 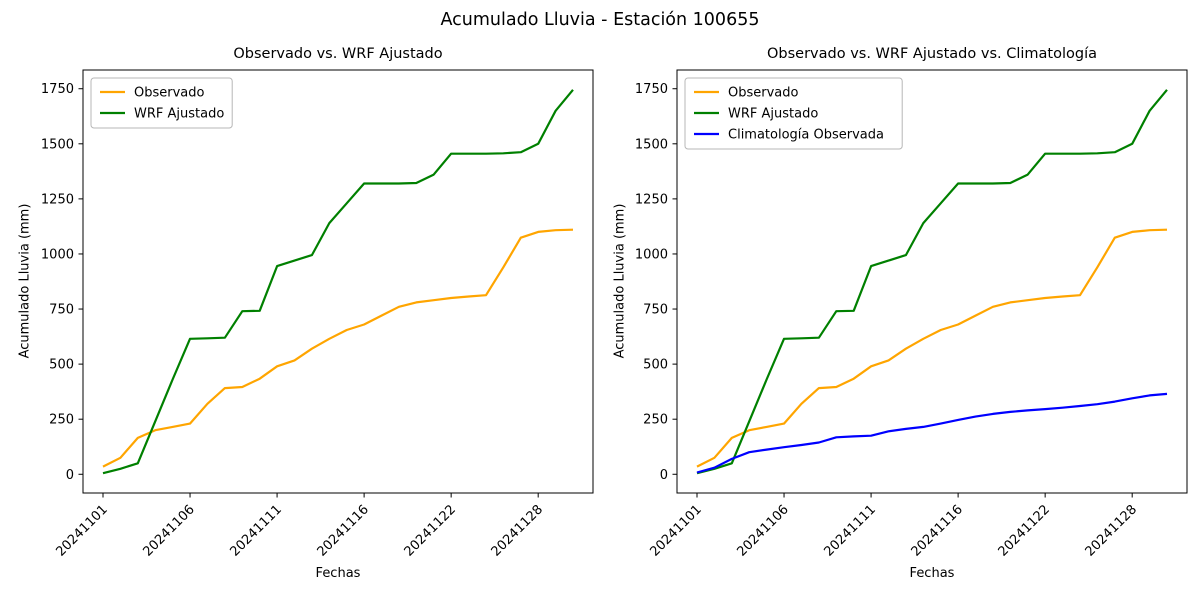 What do you see at coordinates (600, 20) in the screenshot?
I see `figure-title: Acumulado Lluvia - Estación 100655` at bounding box center [600, 20].